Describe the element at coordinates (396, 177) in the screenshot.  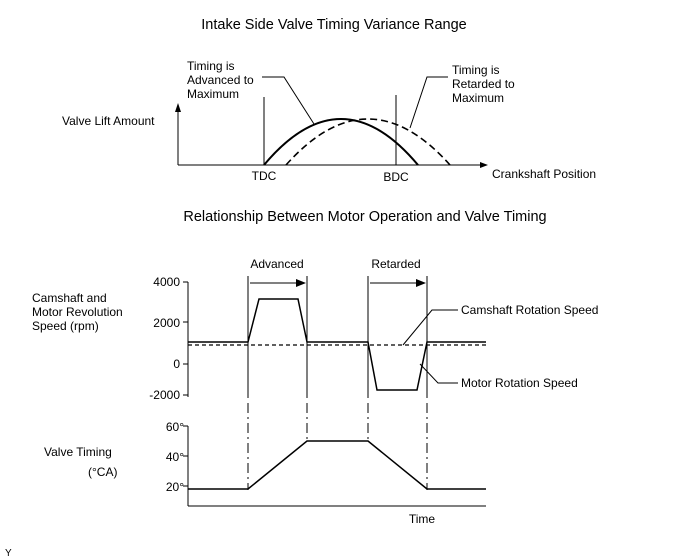
I see `bdc-label: BDC` at that location.